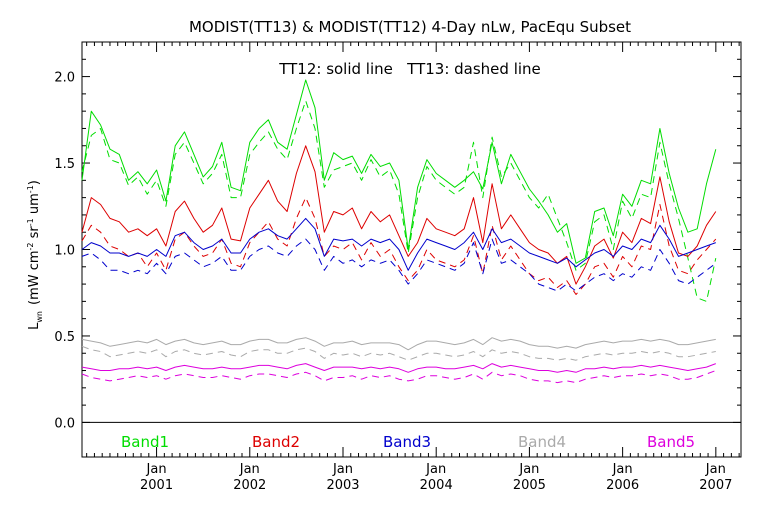 The height and width of the screenshot is (512, 768). What do you see at coordinates (34, 182) in the screenshot?
I see `y-axis-label-close: )` at bounding box center [34, 182].